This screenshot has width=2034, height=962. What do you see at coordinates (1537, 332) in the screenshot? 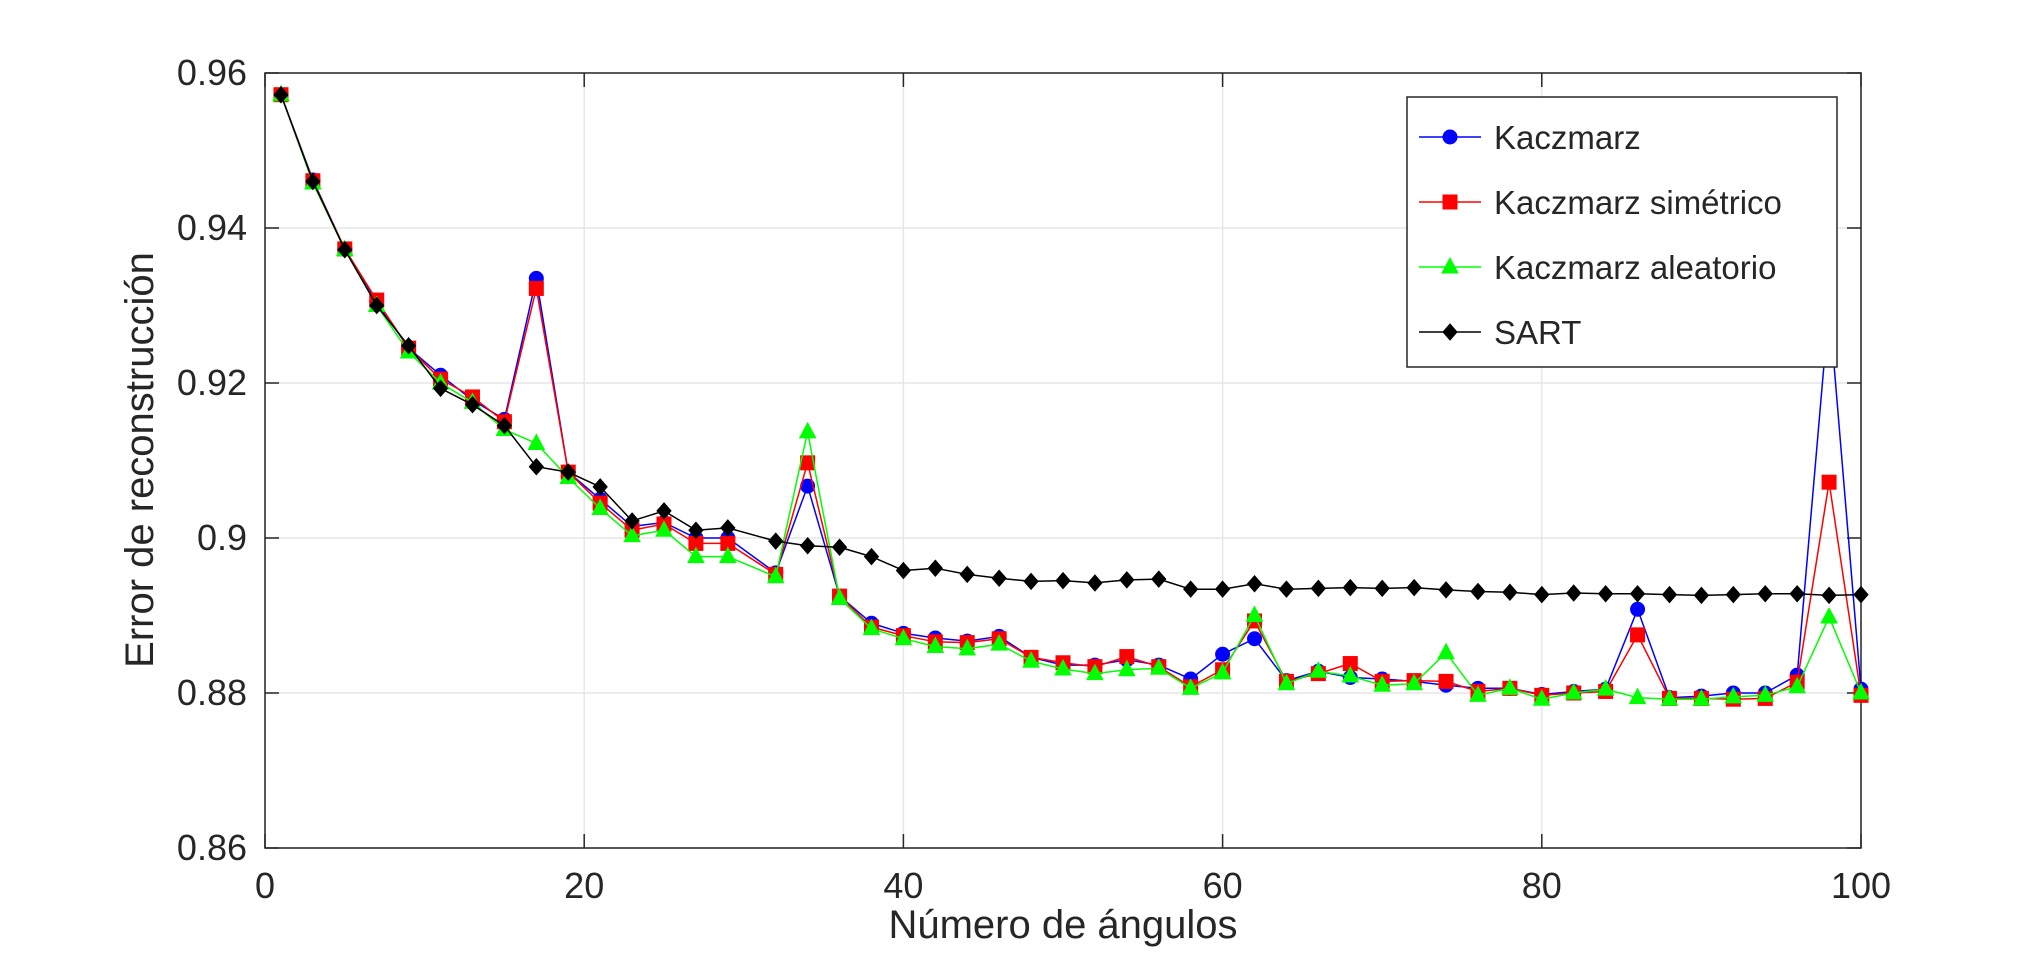
I see `legend-label: SART` at bounding box center [1537, 332].